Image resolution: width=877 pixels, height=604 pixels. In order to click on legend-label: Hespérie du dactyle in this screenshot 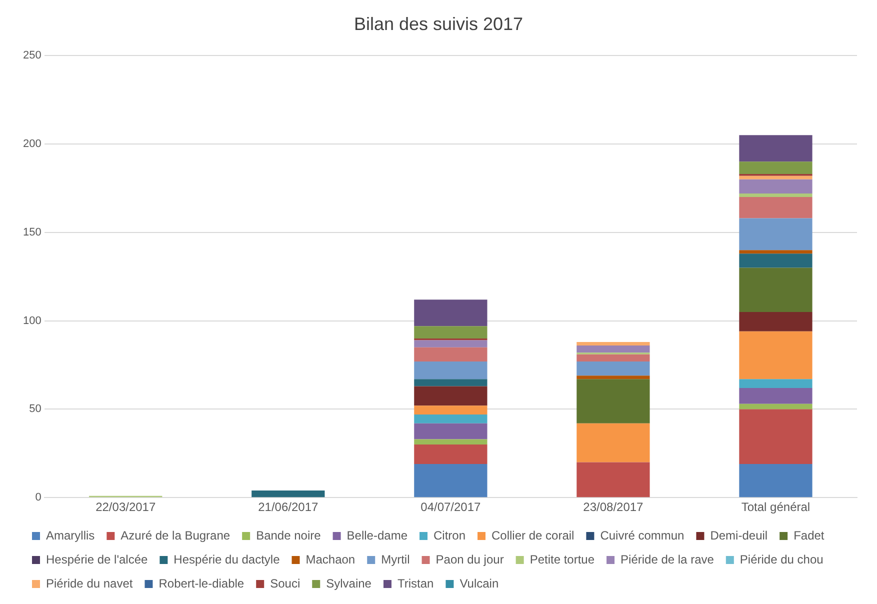, I will do `click(227, 559)`.